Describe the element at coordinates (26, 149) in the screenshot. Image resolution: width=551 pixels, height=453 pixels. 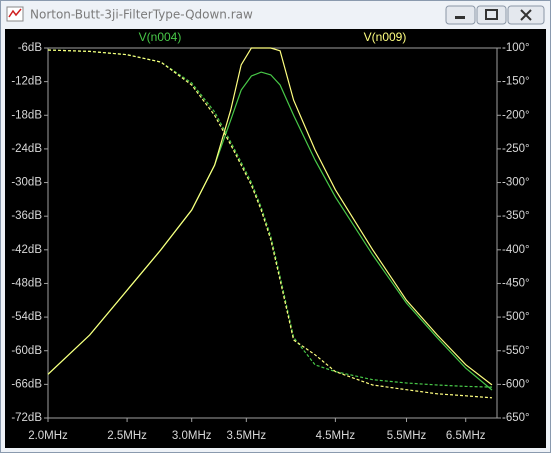
I see `y-tick-label: -24dB` at that location.